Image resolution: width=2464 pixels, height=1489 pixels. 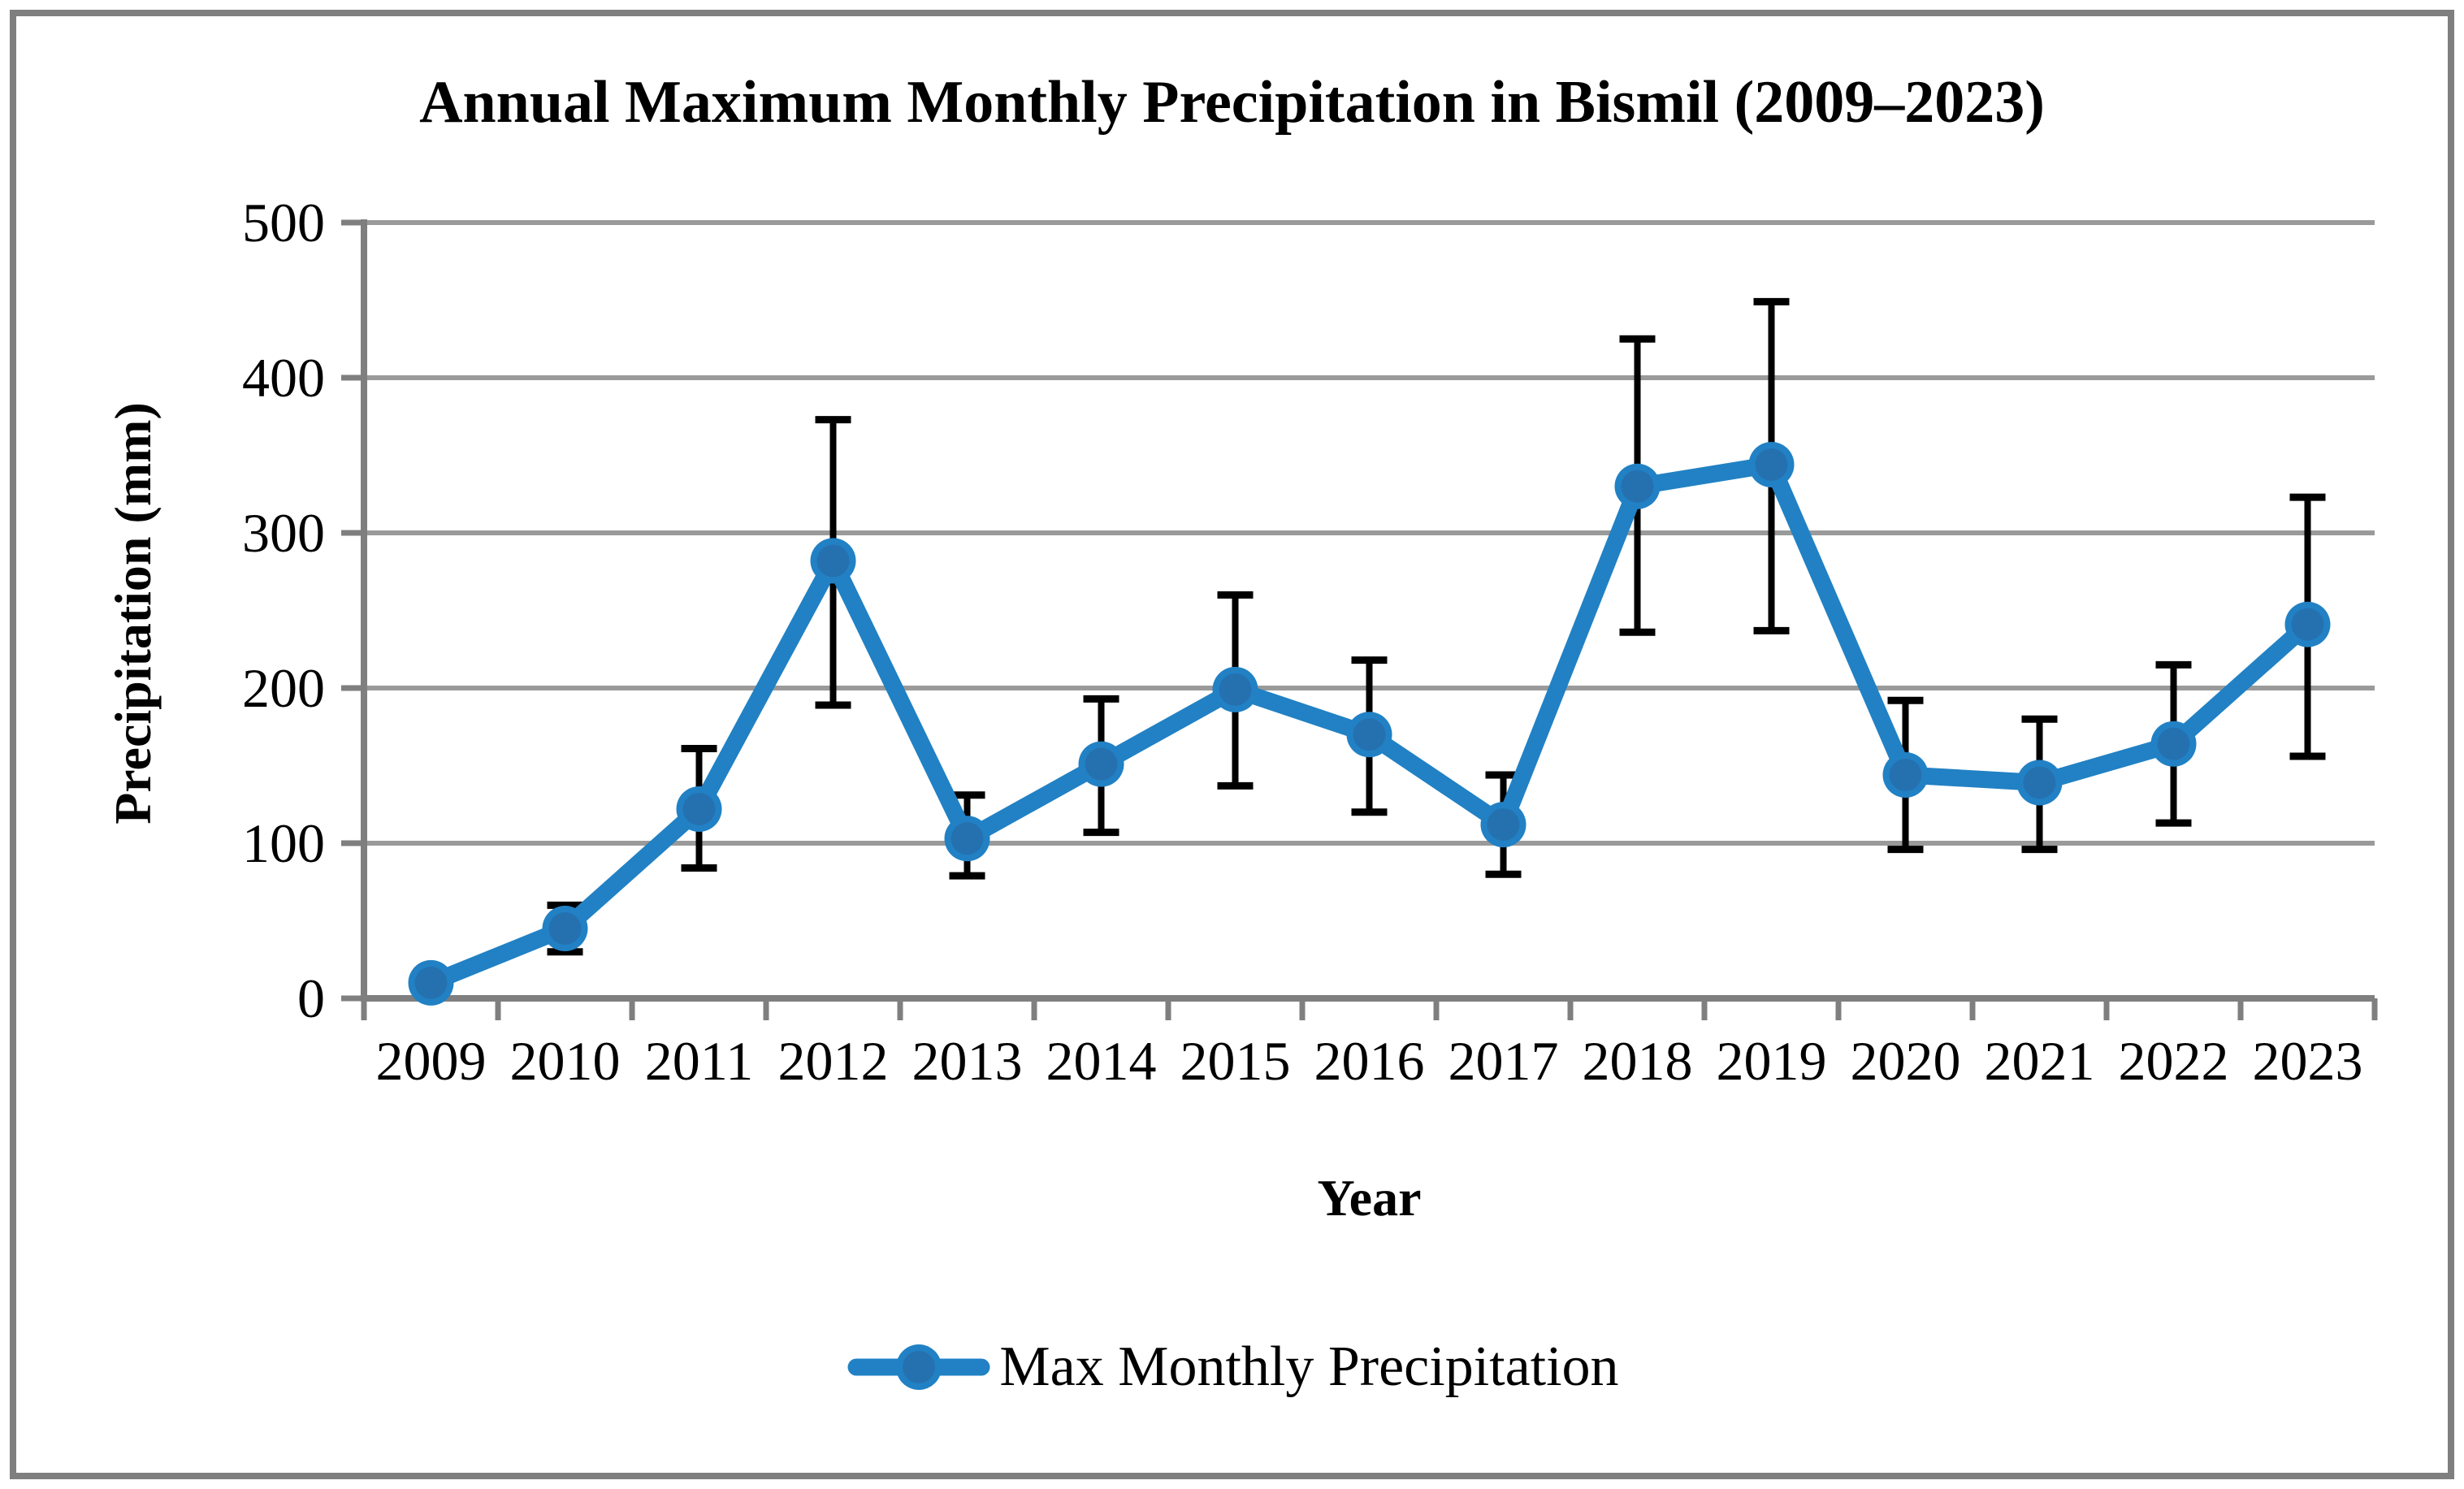 What do you see at coordinates (2307, 625) in the screenshot?
I see `data-point-inner-2023` at bounding box center [2307, 625].